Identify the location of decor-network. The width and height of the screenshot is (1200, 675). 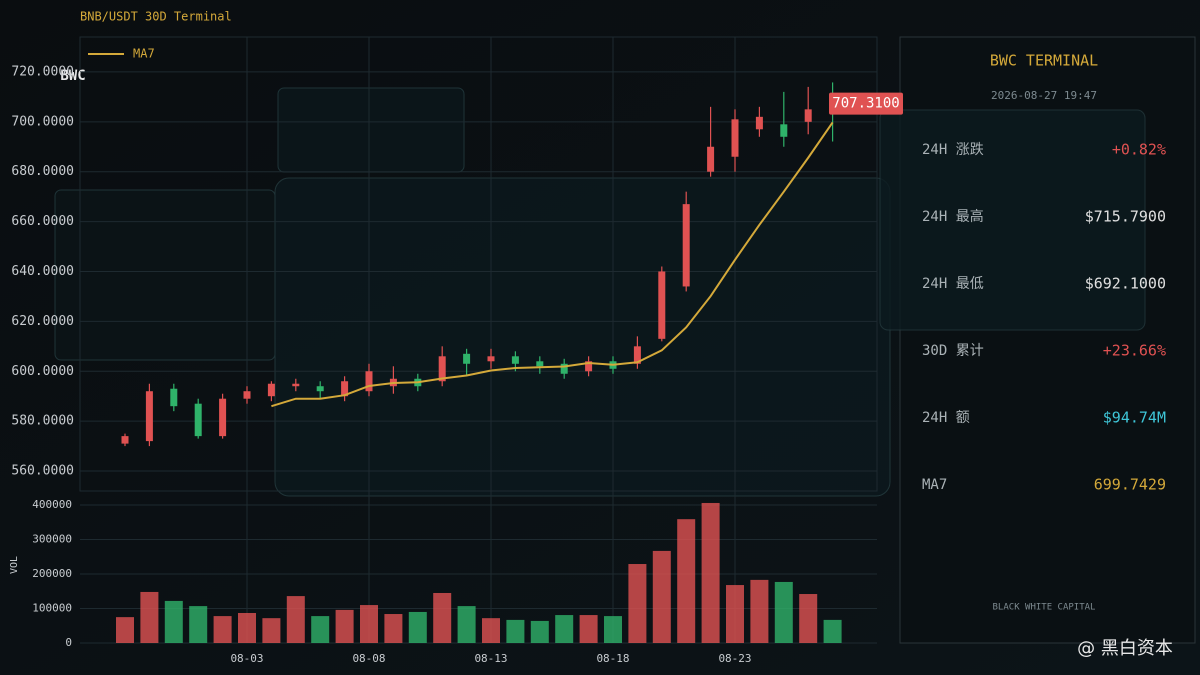
(1012, 220).